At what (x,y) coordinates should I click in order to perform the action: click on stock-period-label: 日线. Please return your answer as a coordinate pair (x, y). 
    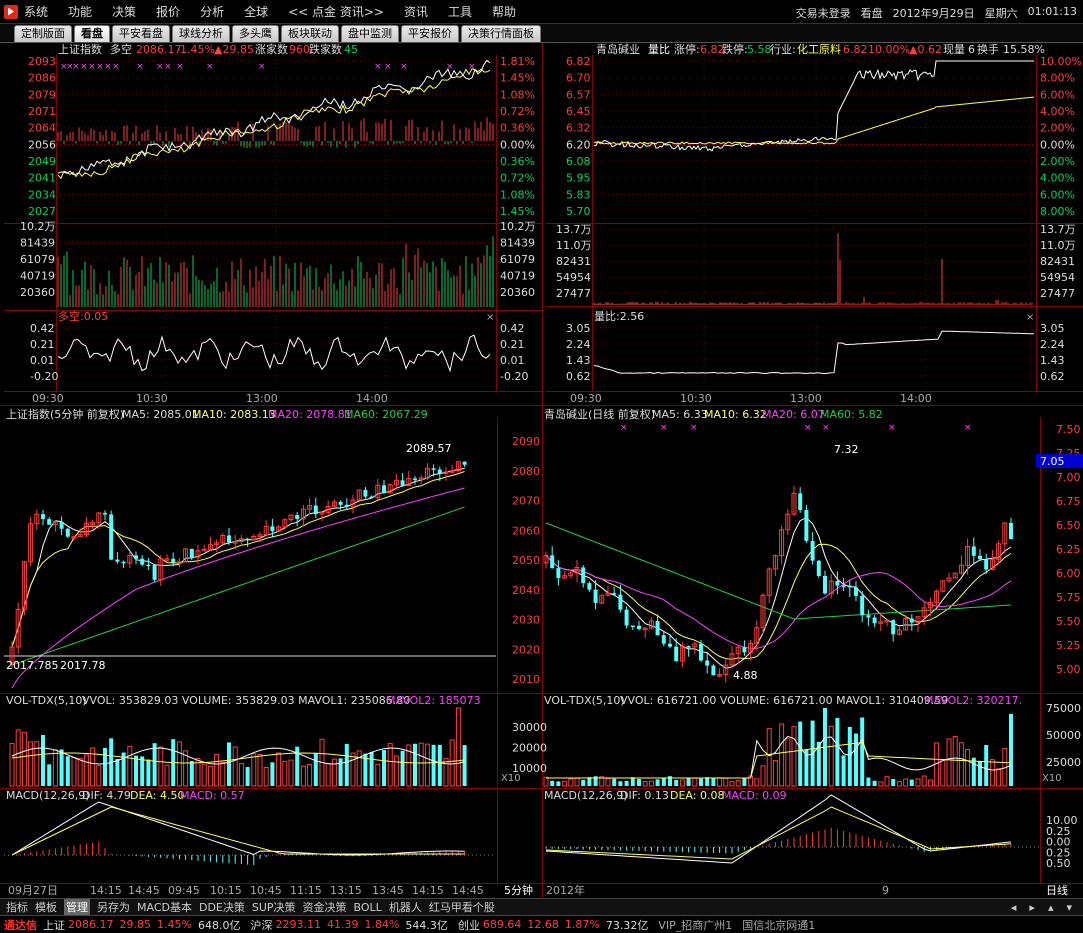
    Looking at the image, I should click on (1057, 890).